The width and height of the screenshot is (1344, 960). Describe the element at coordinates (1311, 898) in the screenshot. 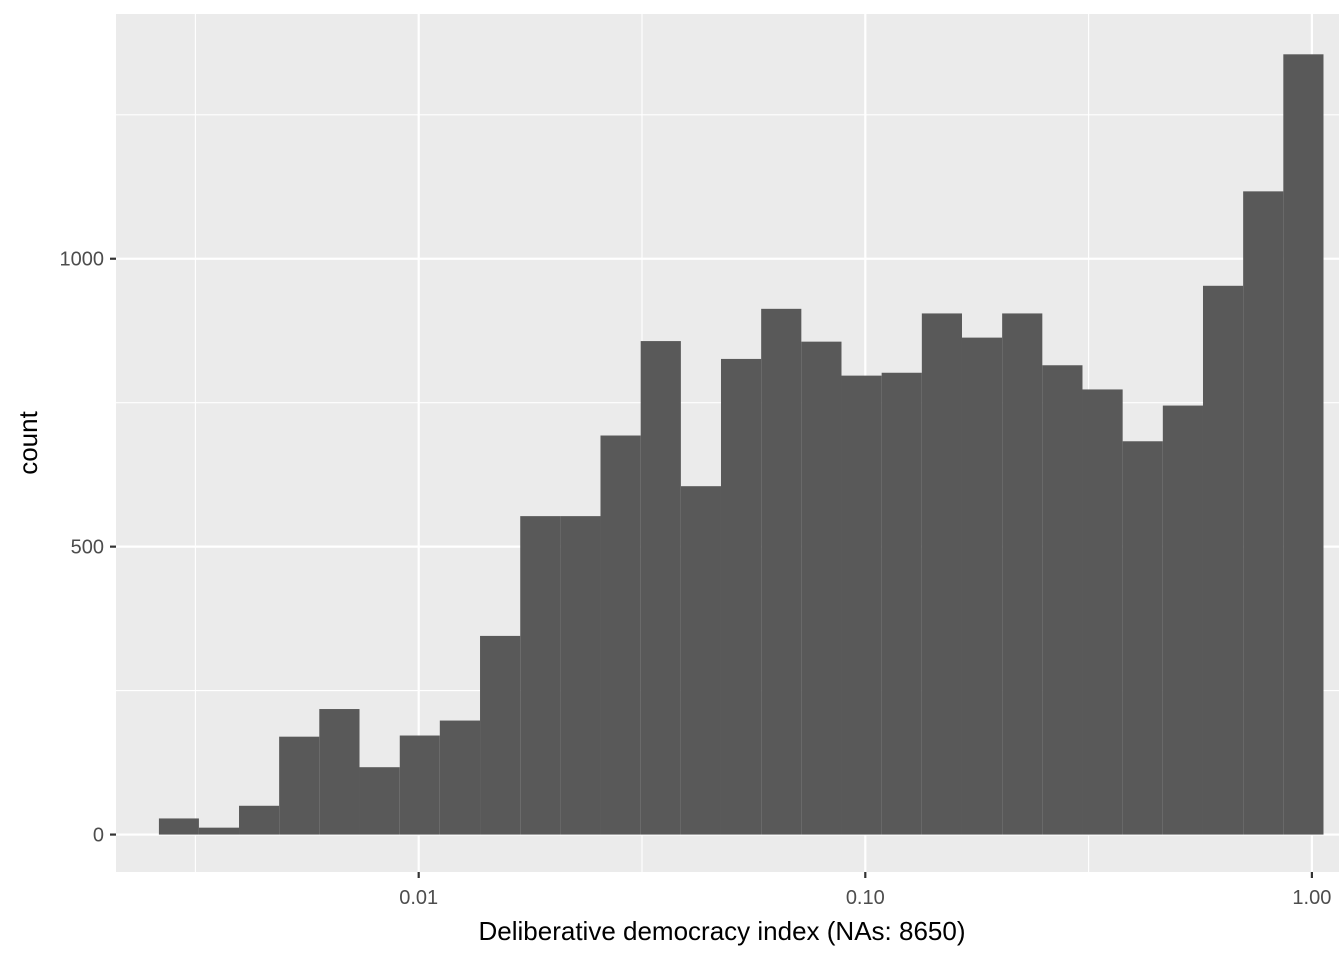

I see `x-tick-label: 1.00` at that location.